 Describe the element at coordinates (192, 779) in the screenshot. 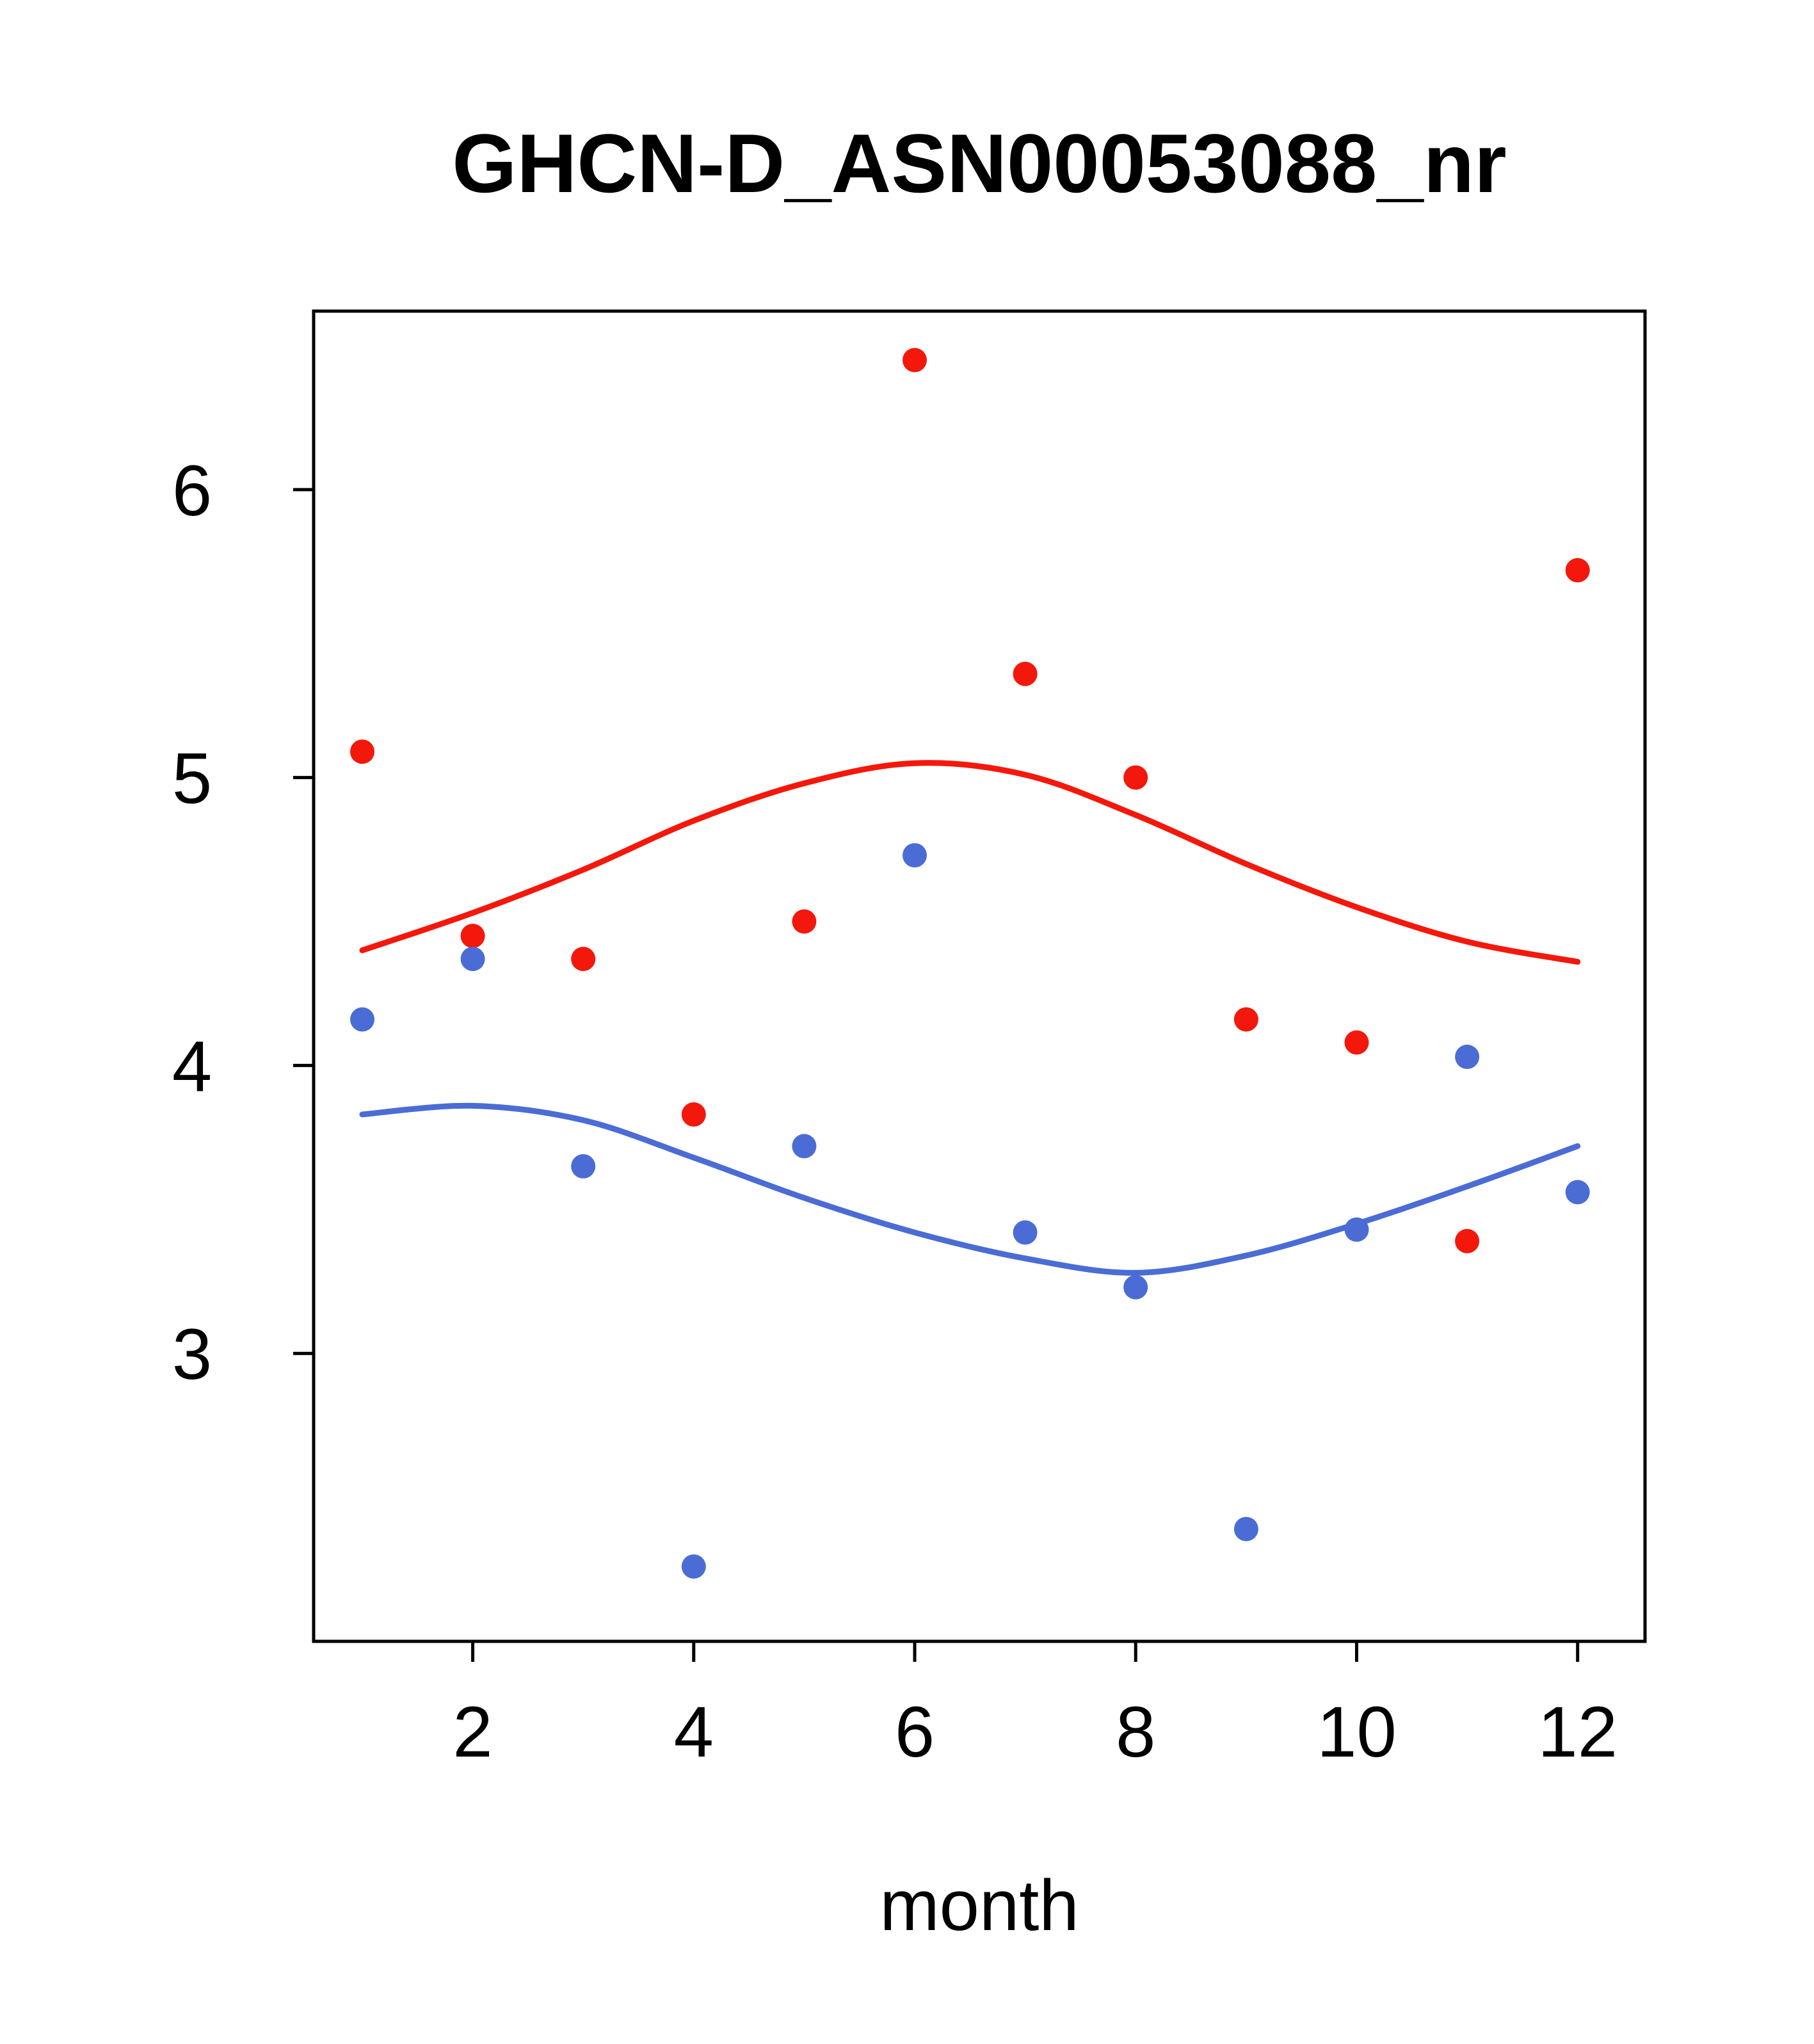

I see `y-tick-label: 5` at that location.